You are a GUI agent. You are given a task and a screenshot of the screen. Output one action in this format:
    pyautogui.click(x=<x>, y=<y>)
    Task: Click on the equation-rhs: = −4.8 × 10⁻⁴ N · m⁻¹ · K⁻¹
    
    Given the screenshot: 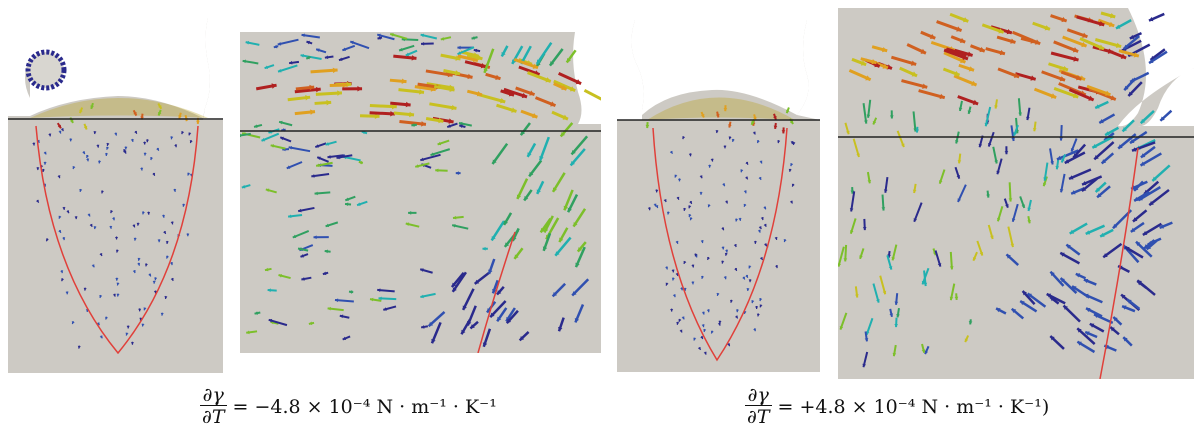 What is the action you would take?
    pyautogui.click(x=364, y=406)
    